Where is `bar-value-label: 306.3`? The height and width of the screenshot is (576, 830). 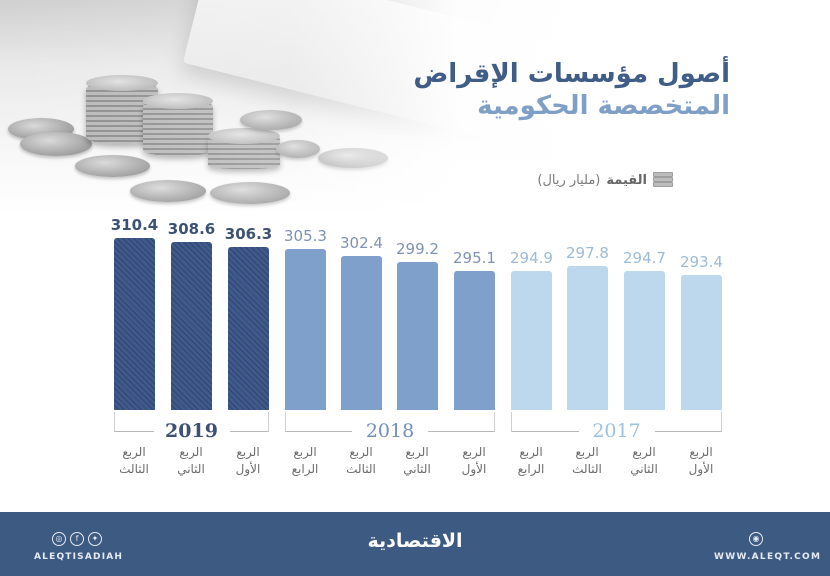
bar-value-label: 306.3 is located at coordinates (248, 234).